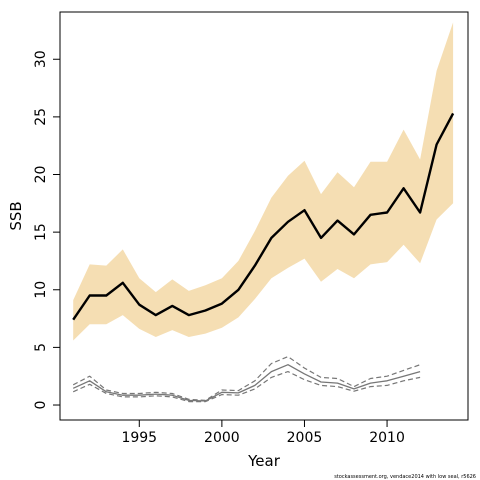 The image size is (480, 480). I want to click on x-tick-label-1995: 1995, so click(139, 438).